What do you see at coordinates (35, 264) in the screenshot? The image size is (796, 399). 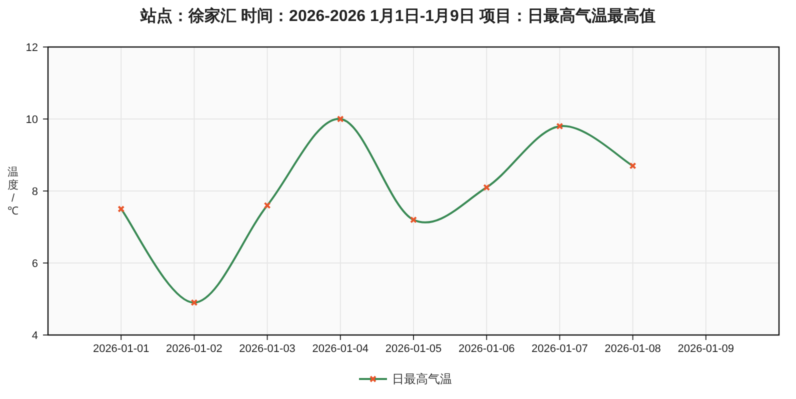 I see `y-tick-label: 6` at bounding box center [35, 264].